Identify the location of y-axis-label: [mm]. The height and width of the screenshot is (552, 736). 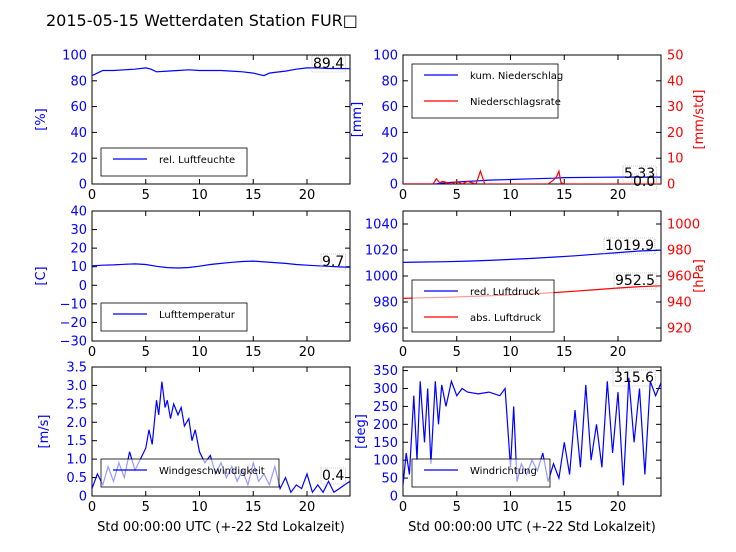
(357, 119).